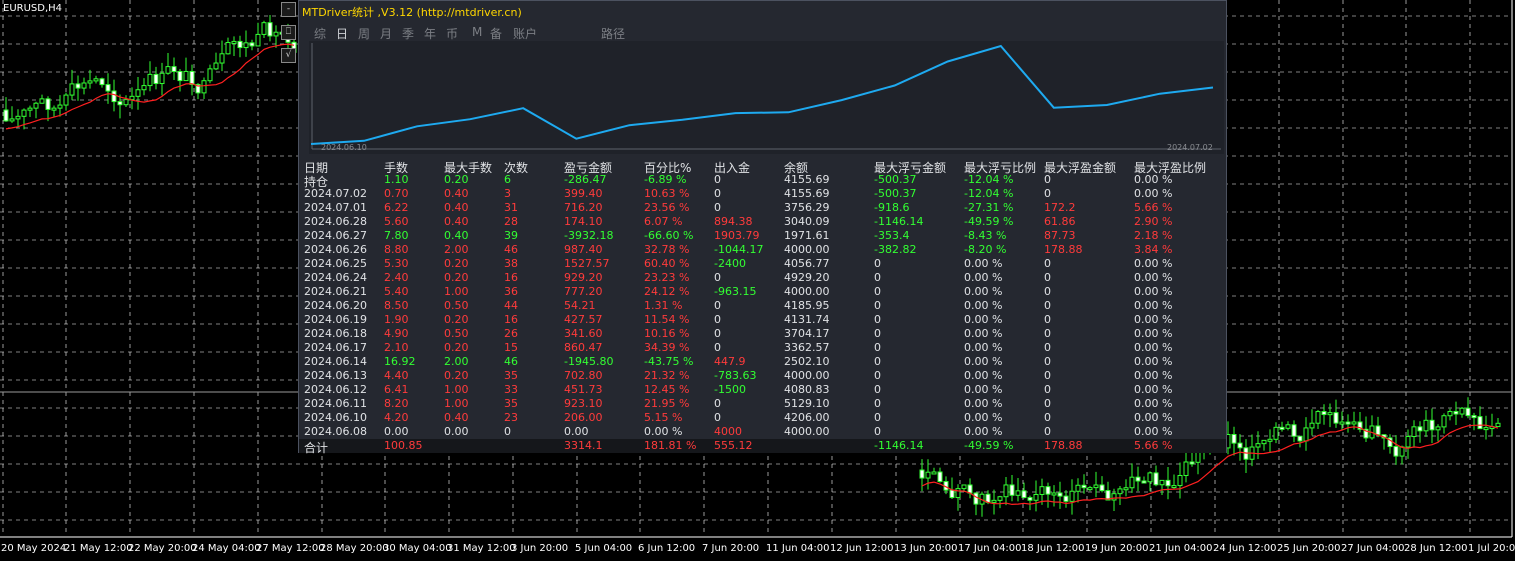 This screenshot has width=1515, height=561. What do you see at coordinates (396, 249) in the screenshot?
I see `table-cell: 8.80` at bounding box center [396, 249].